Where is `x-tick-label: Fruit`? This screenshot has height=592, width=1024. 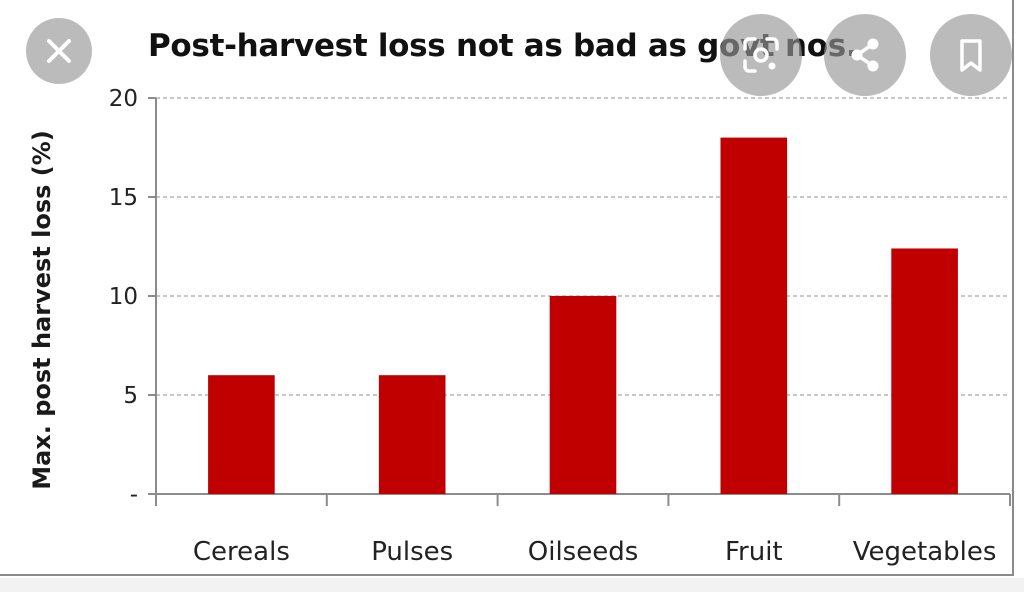
x-tick-label: Fruit is located at coordinates (754, 552).